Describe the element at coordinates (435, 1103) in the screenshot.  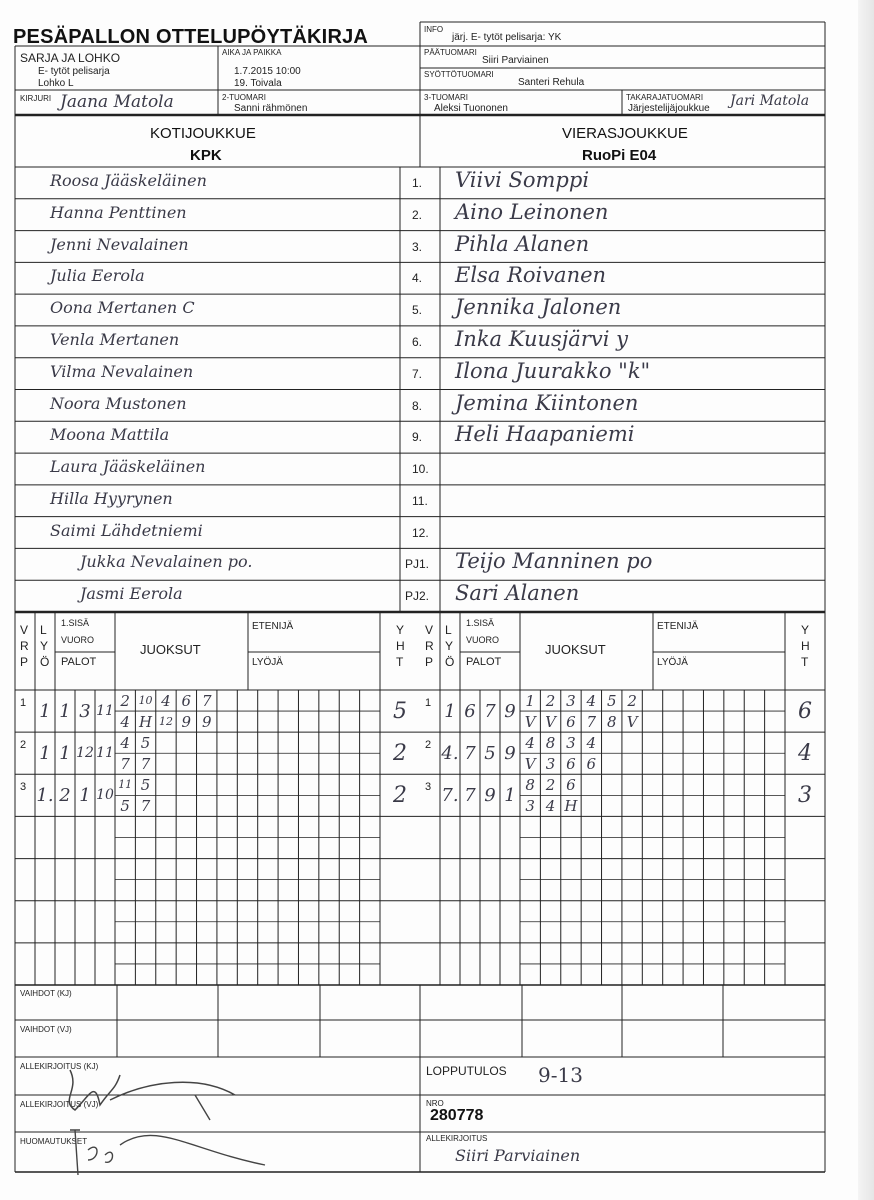
I see `number-label: NRO` at that location.